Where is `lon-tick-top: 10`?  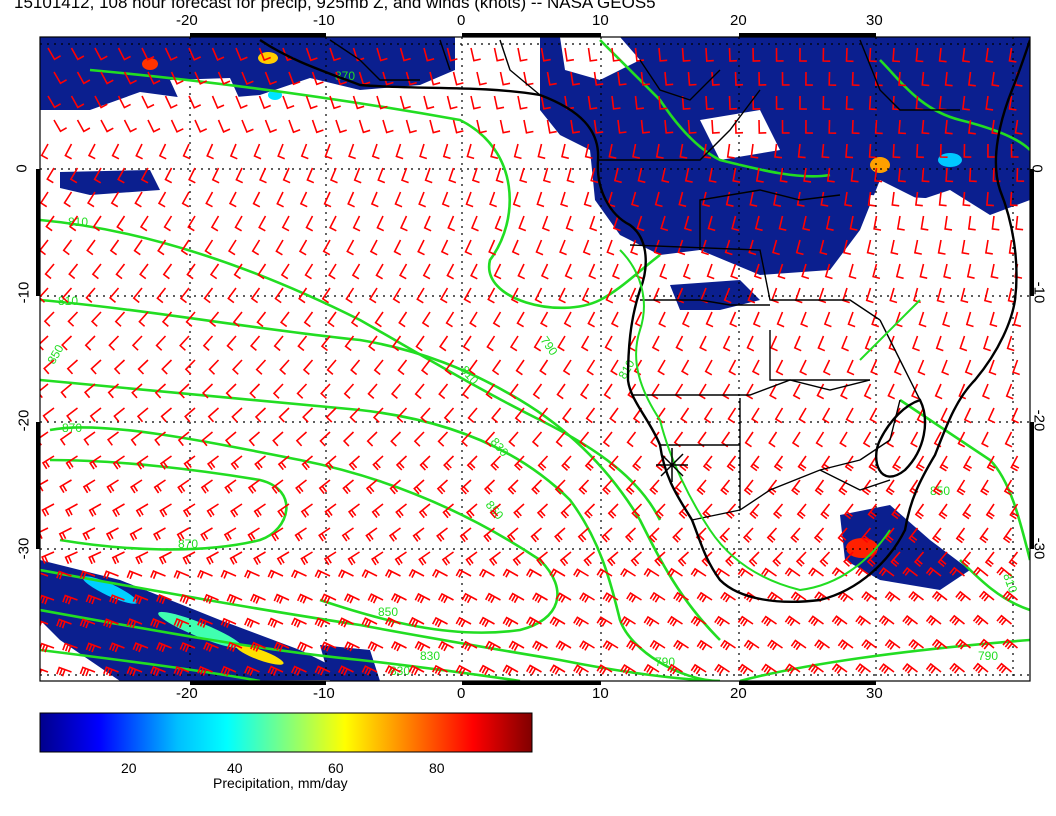 lon-tick-top: 10 is located at coordinates (600, 20).